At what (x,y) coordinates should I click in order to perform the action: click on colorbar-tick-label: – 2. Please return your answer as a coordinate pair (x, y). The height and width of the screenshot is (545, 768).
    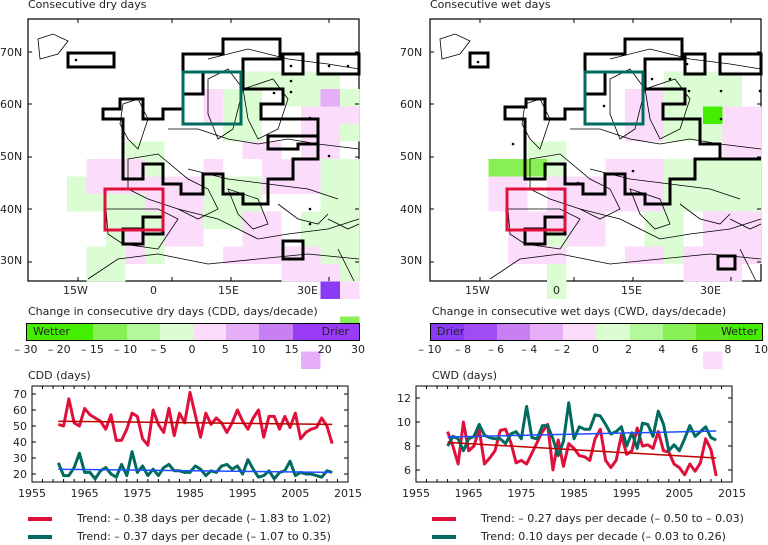
    Looking at the image, I should click on (562, 349).